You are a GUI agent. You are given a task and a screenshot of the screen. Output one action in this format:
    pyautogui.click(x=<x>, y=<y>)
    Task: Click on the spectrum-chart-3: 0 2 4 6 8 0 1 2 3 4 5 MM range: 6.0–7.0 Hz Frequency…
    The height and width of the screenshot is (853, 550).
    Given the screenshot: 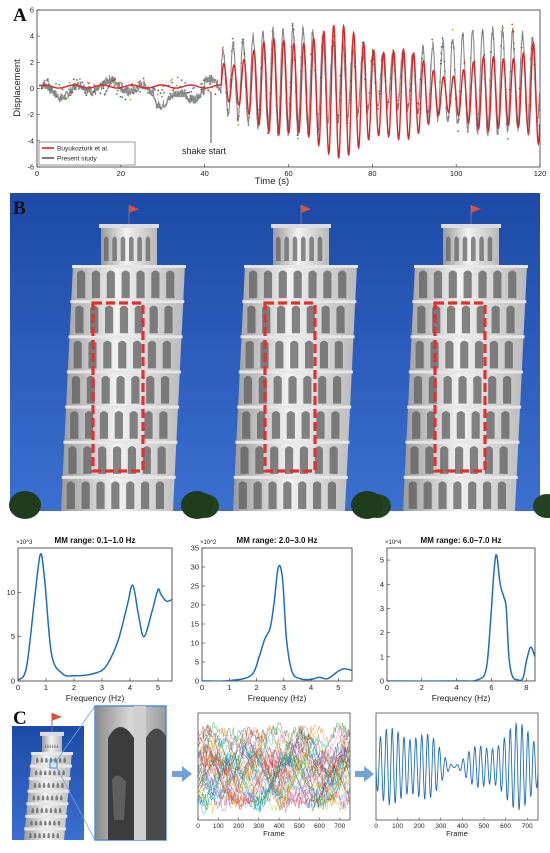 What is the action you would take?
    pyautogui.click(x=458, y=619)
    